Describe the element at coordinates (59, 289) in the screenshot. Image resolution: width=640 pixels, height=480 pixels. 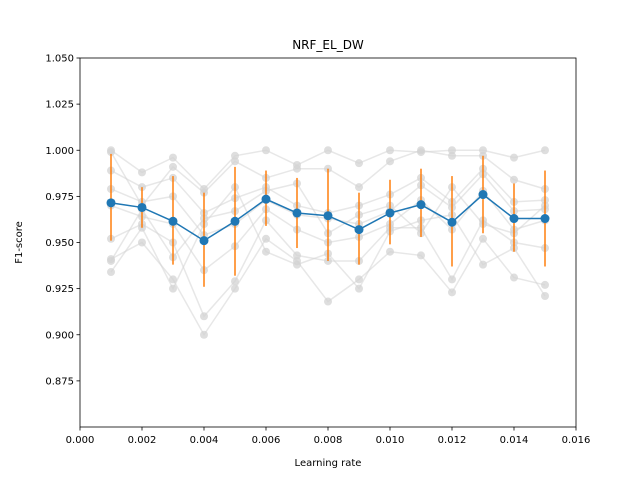
I see `y-tick-label: 0.925` at that location.